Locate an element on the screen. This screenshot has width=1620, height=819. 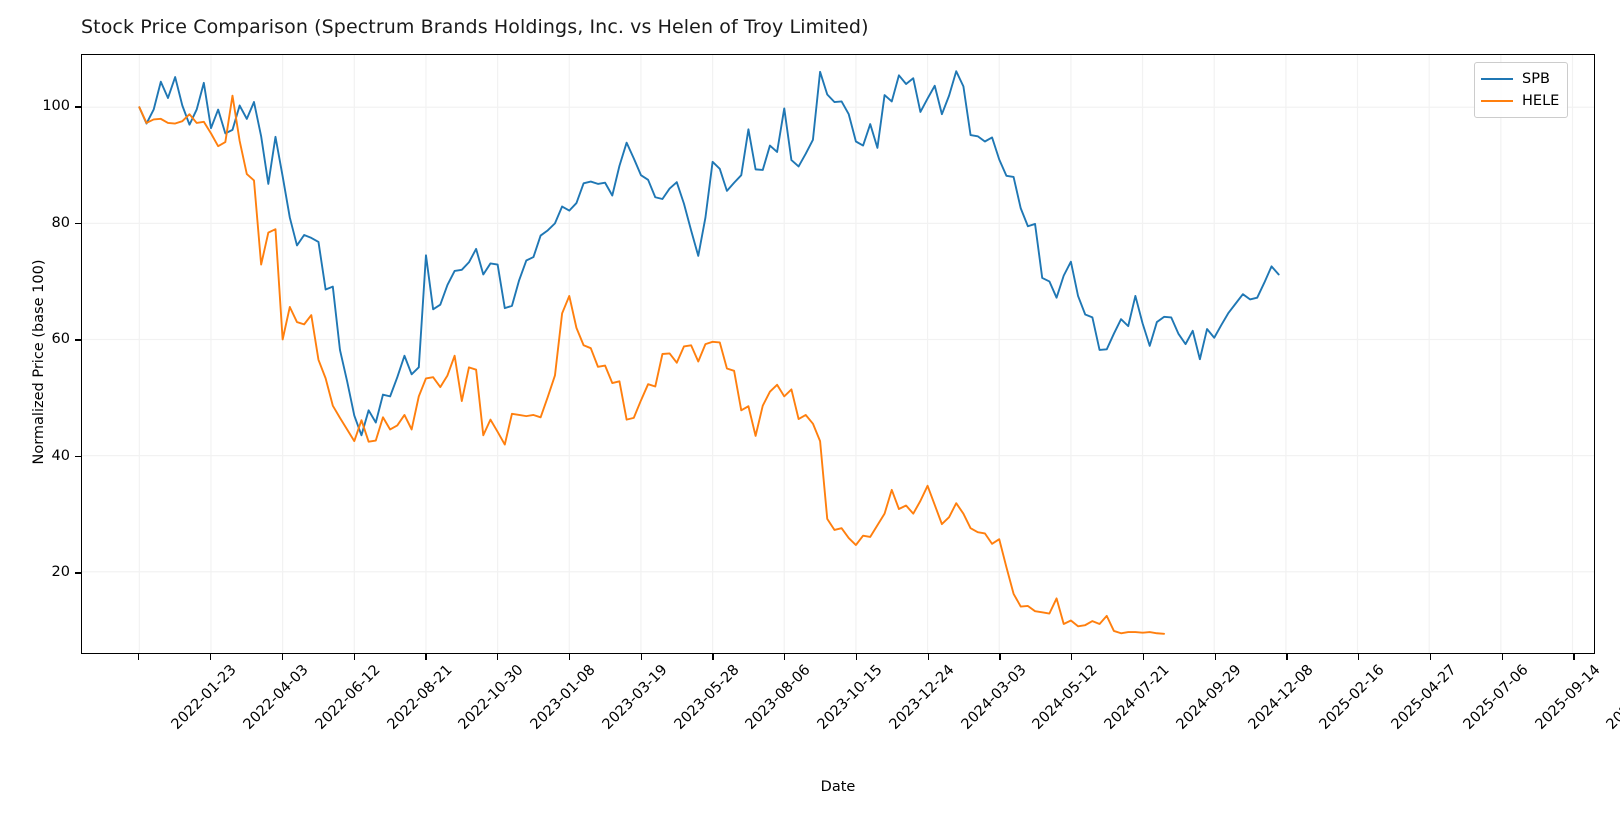
y-axis-tick-labels: 20 40 60 80 100 is located at coordinates (50, 354).